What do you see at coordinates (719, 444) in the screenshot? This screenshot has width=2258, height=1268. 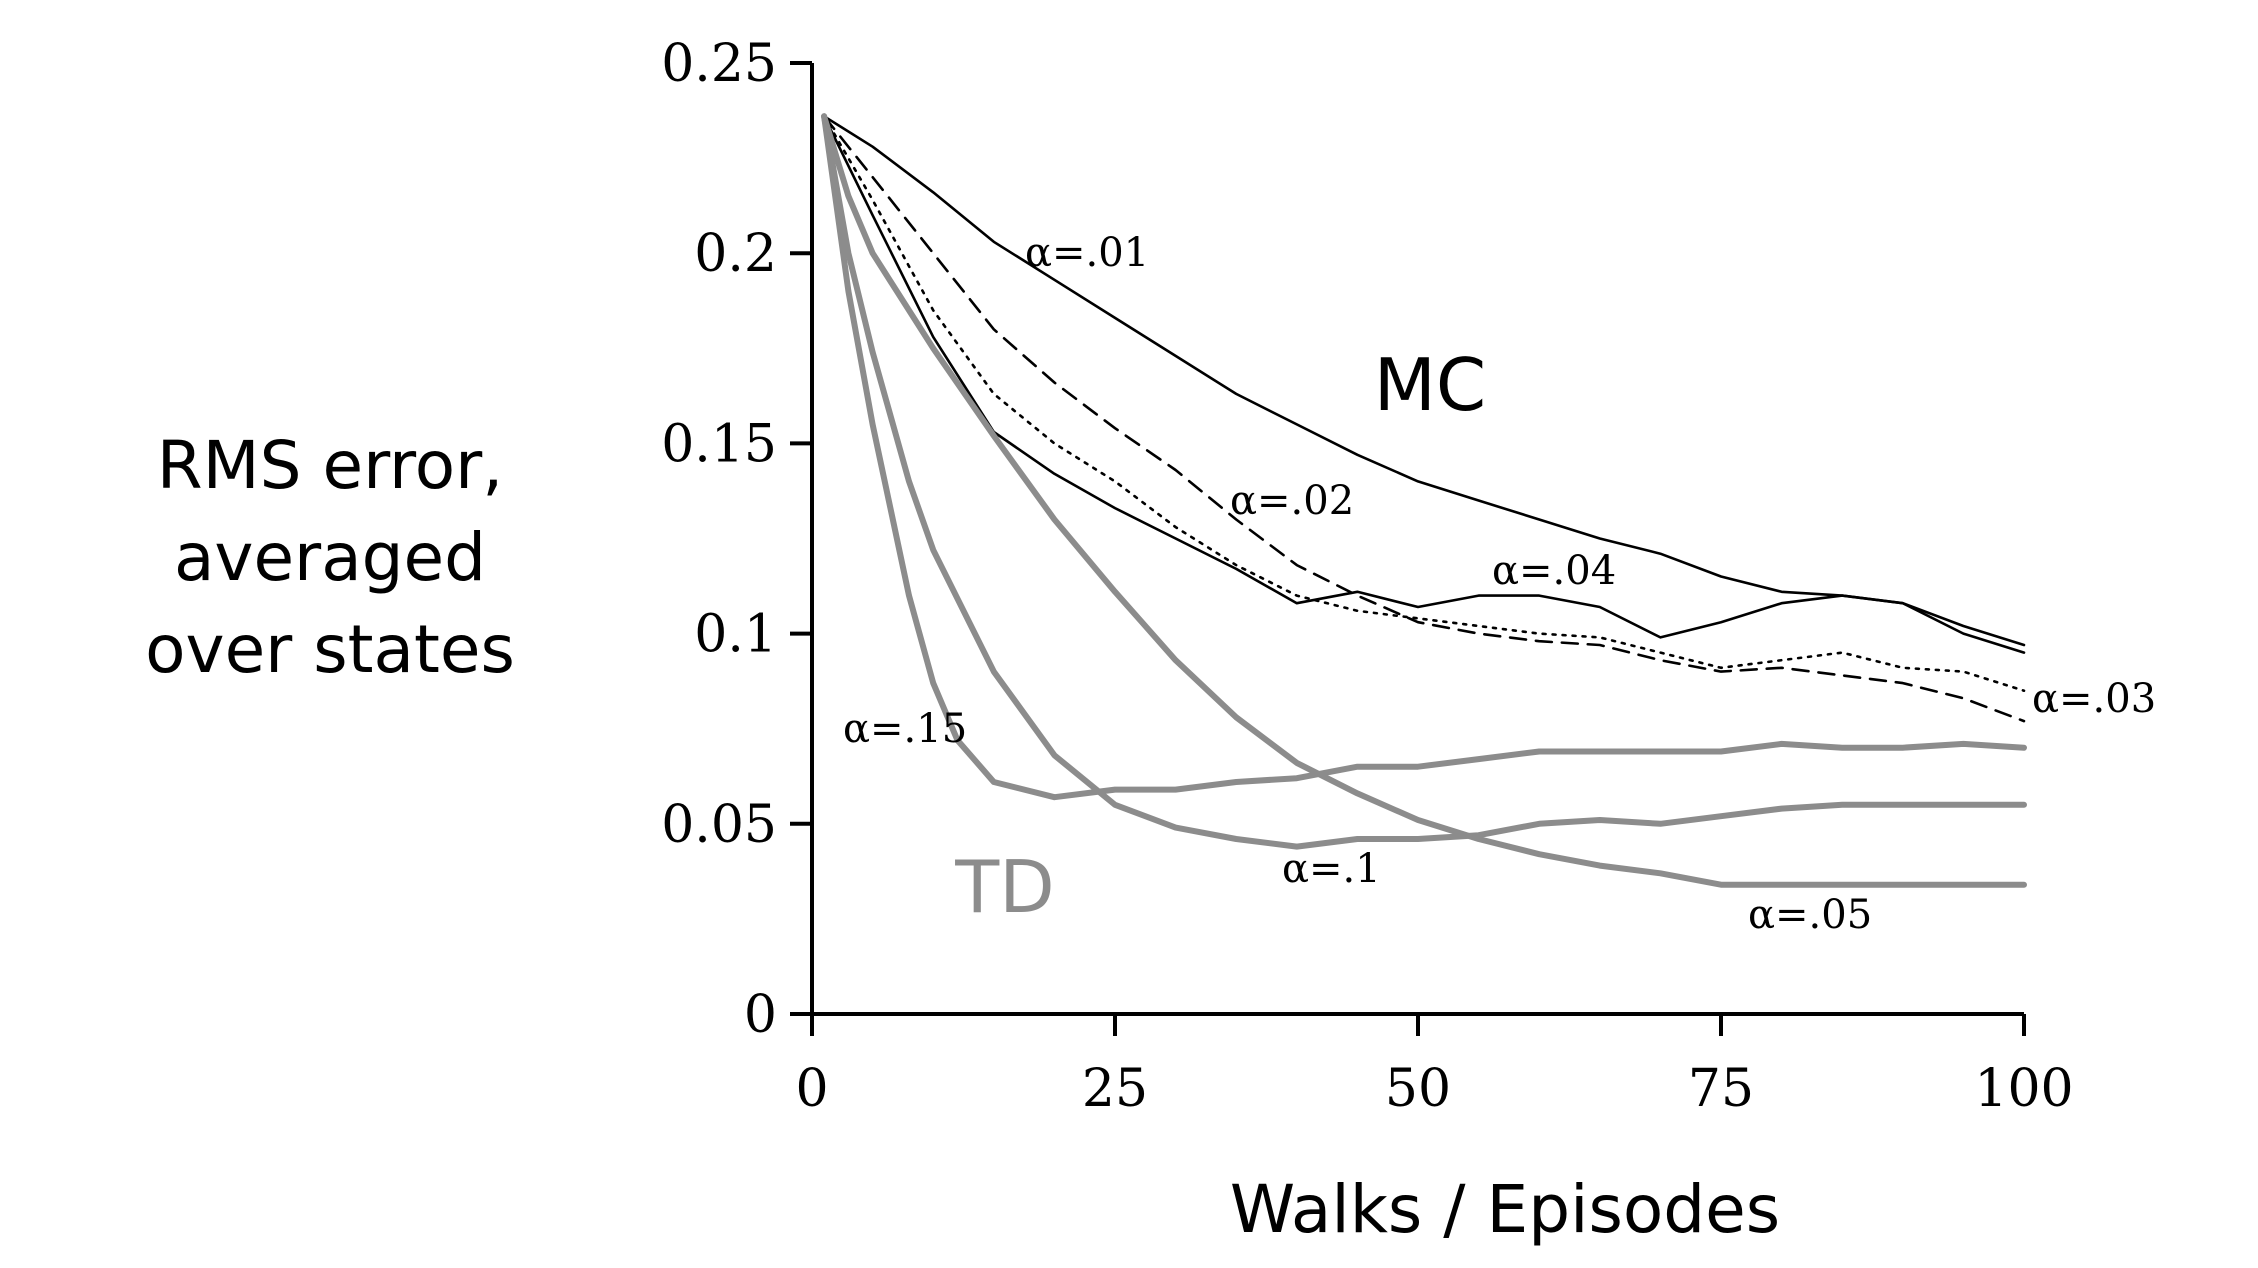 I see `y-tick-label: 0.15` at bounding box center [719, 444].